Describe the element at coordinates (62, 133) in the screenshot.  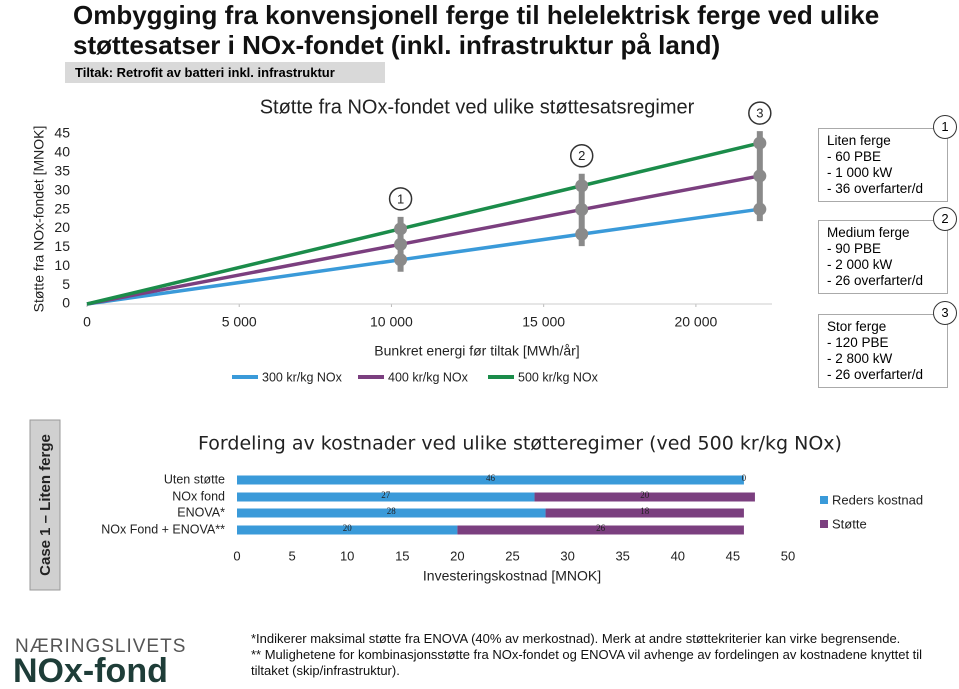
I see `y-tick-label: 45` at that location.